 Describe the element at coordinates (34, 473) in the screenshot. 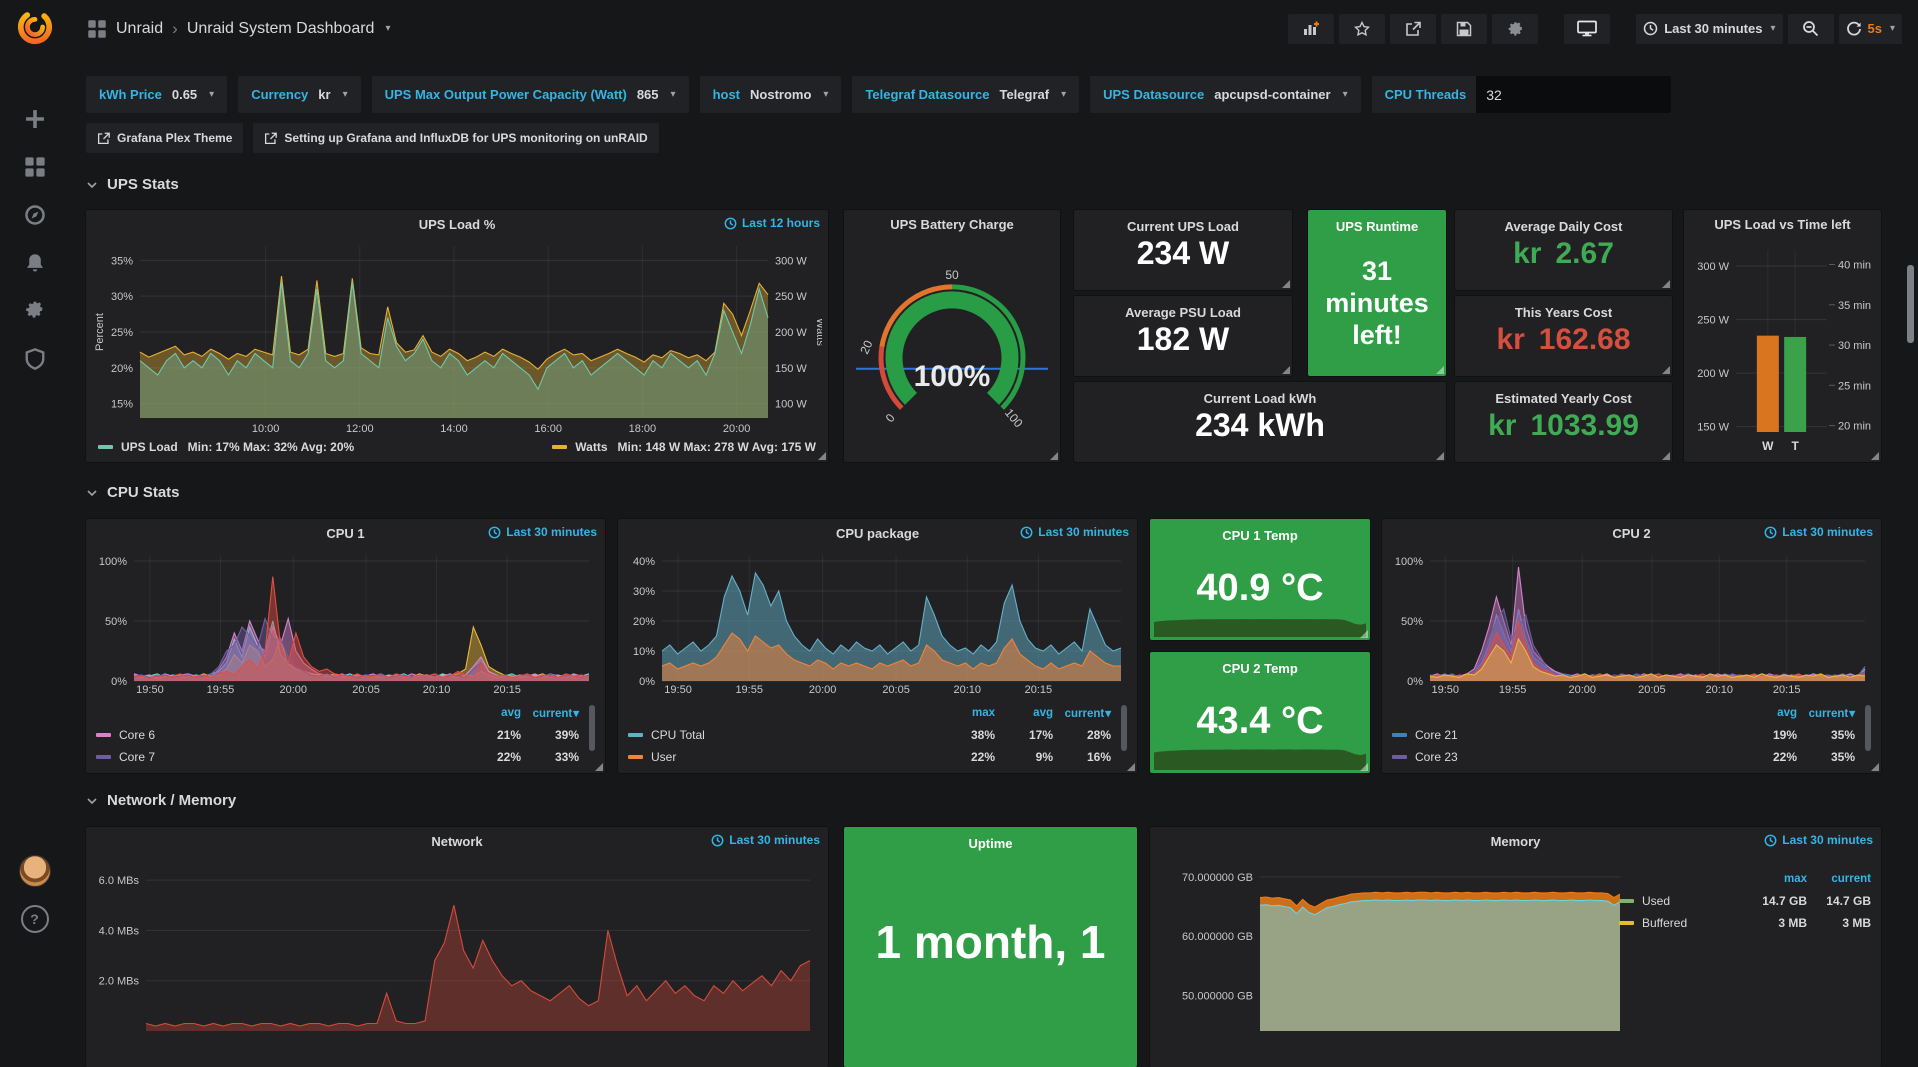

I see `sidebar: ?` at that location.